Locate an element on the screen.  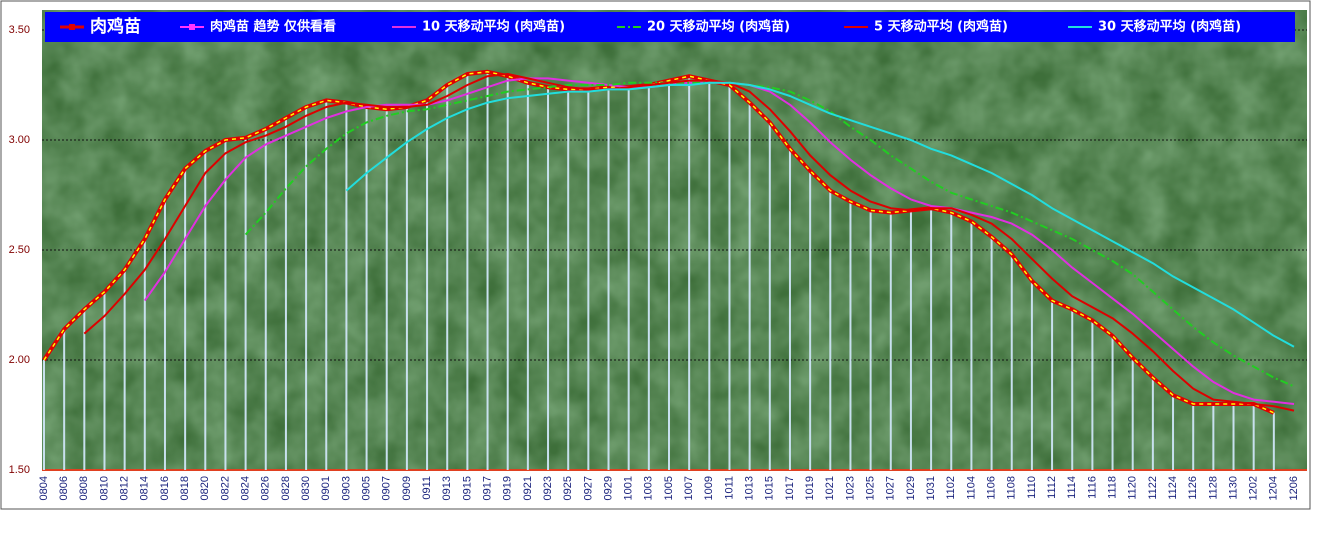
legend-label: 5 天移动平均 (肉鸡苗) is located at coordinates (941, 27).